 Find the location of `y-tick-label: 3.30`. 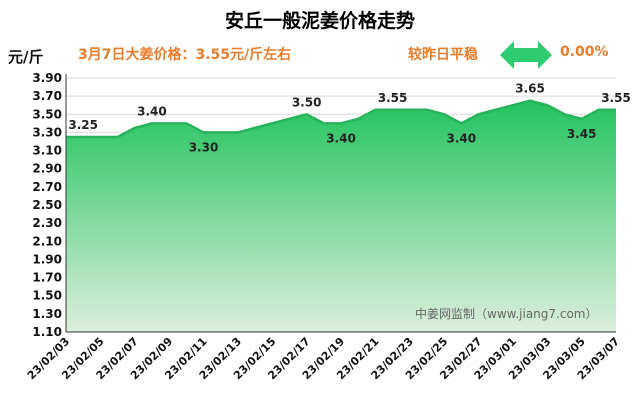

y-tick-label: 3.30 is located at coordinates (47, 132).